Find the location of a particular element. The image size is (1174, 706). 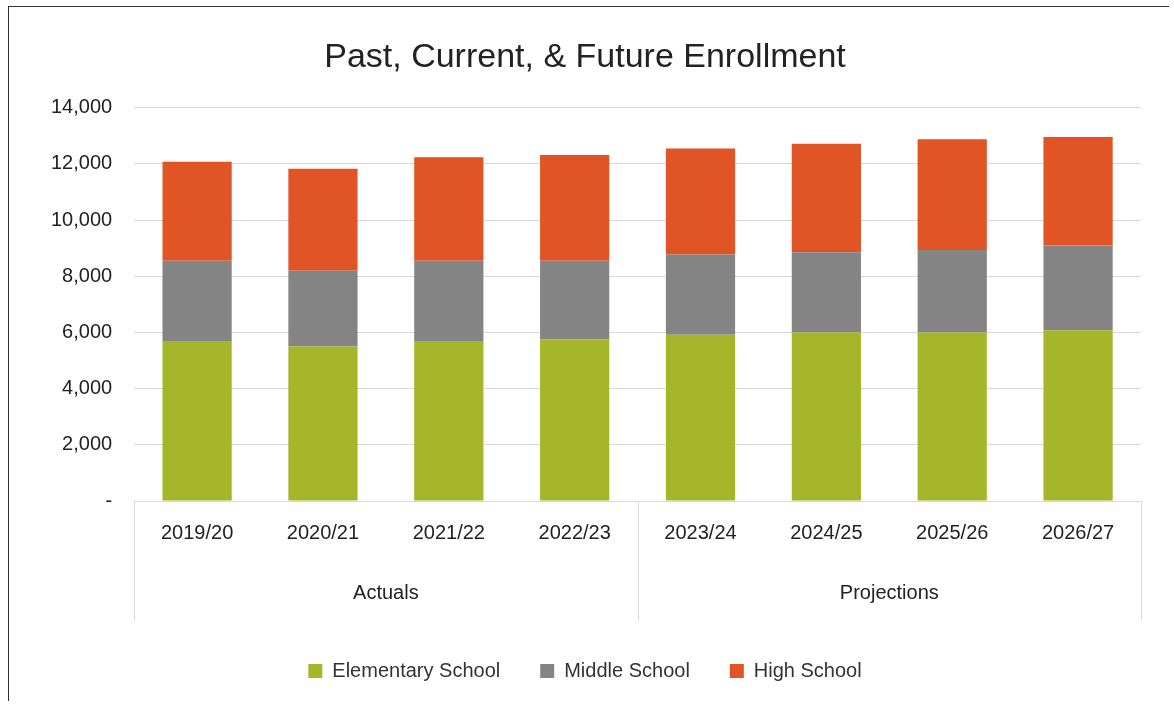

y-tick-label: 6,000 is located at coordinates (87, 331).